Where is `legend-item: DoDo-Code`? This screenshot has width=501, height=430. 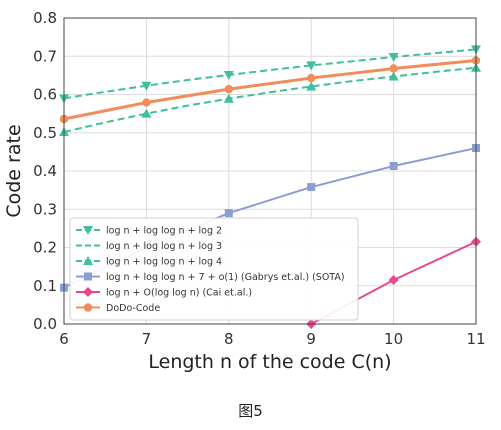
legend-item: DoDo-Code is located at coordinates (118, 308).